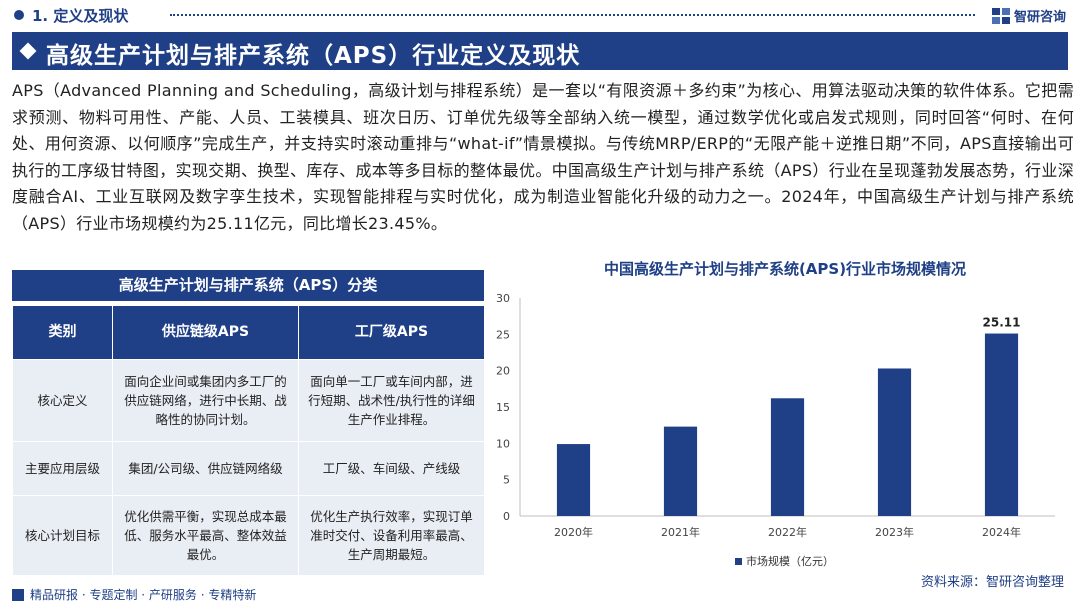 This screenshot has height=604, width=1080. I want to click on section-title: 1. 定义及现状, so click(80, 16).